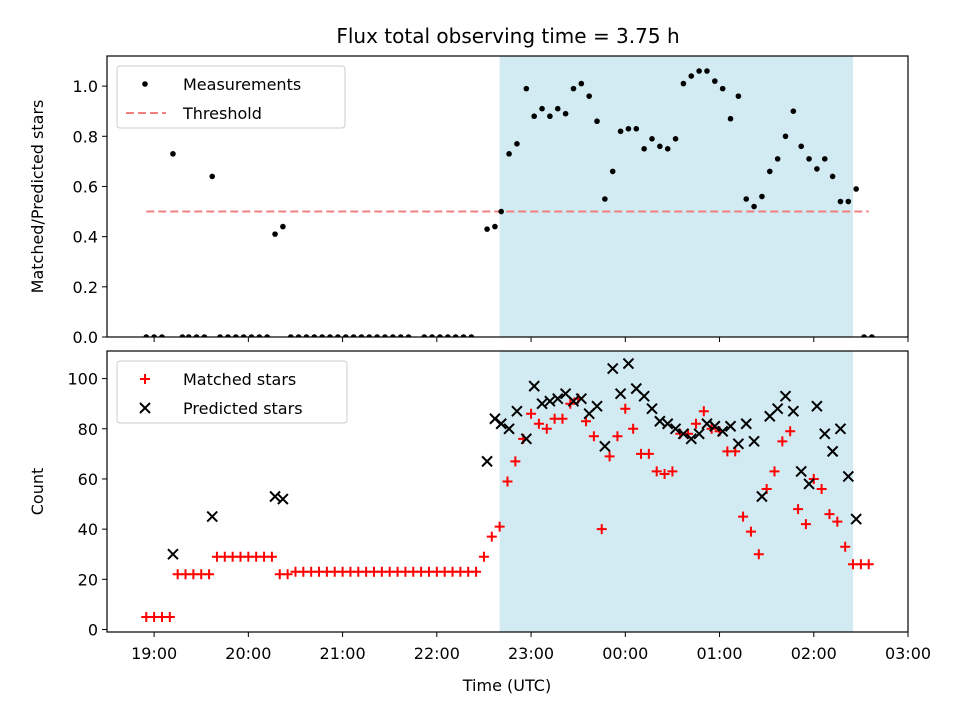 Image resolution: width=960 pixels, height=720 pixels. What do you see at coordinates (145, 84) in the screenshot?
I see `legend-measurements-swatch` at bounding box center [145, 84].